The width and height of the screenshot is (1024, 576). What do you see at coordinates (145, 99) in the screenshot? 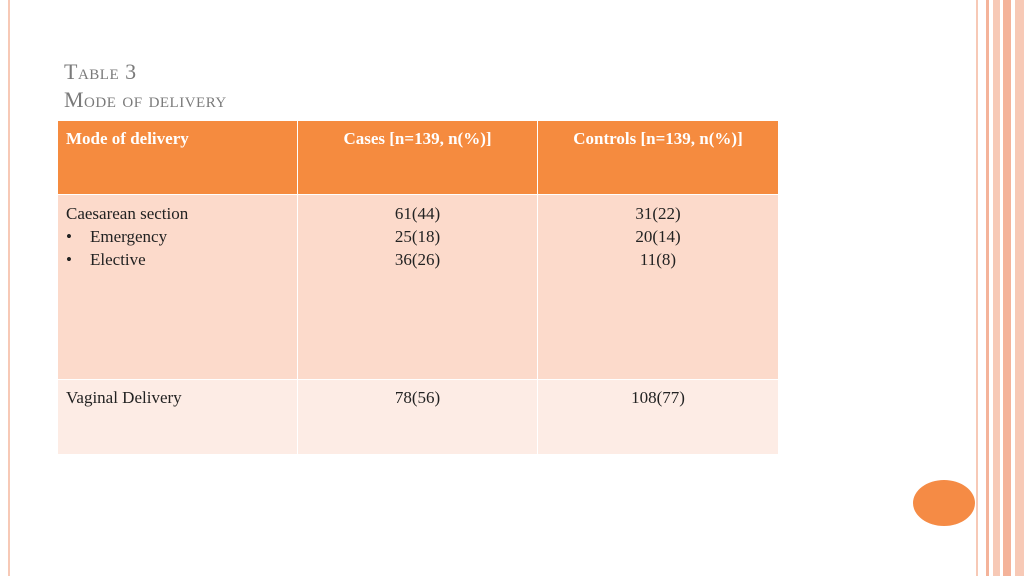
I see `title-line-2: Mode of delivery` at bounding box center [145, 99].